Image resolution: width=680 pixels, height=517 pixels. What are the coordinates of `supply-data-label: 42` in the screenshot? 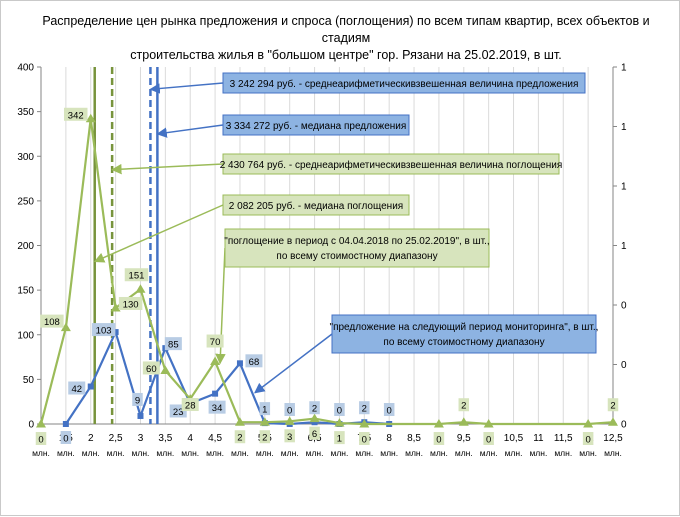 It's located at (76, 389).